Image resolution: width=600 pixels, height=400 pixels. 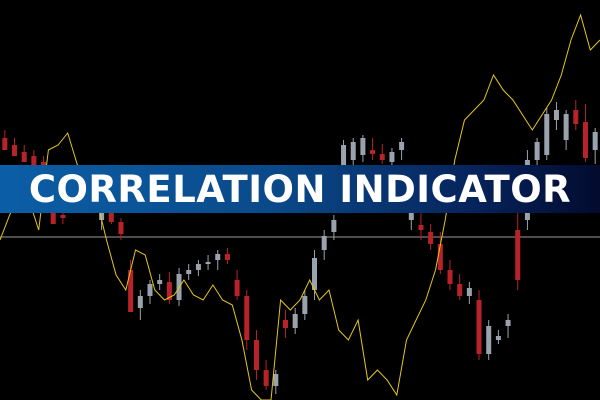 I want to click on title-banner: CORRELATION INDICATOR, so click(x=300, y=189).